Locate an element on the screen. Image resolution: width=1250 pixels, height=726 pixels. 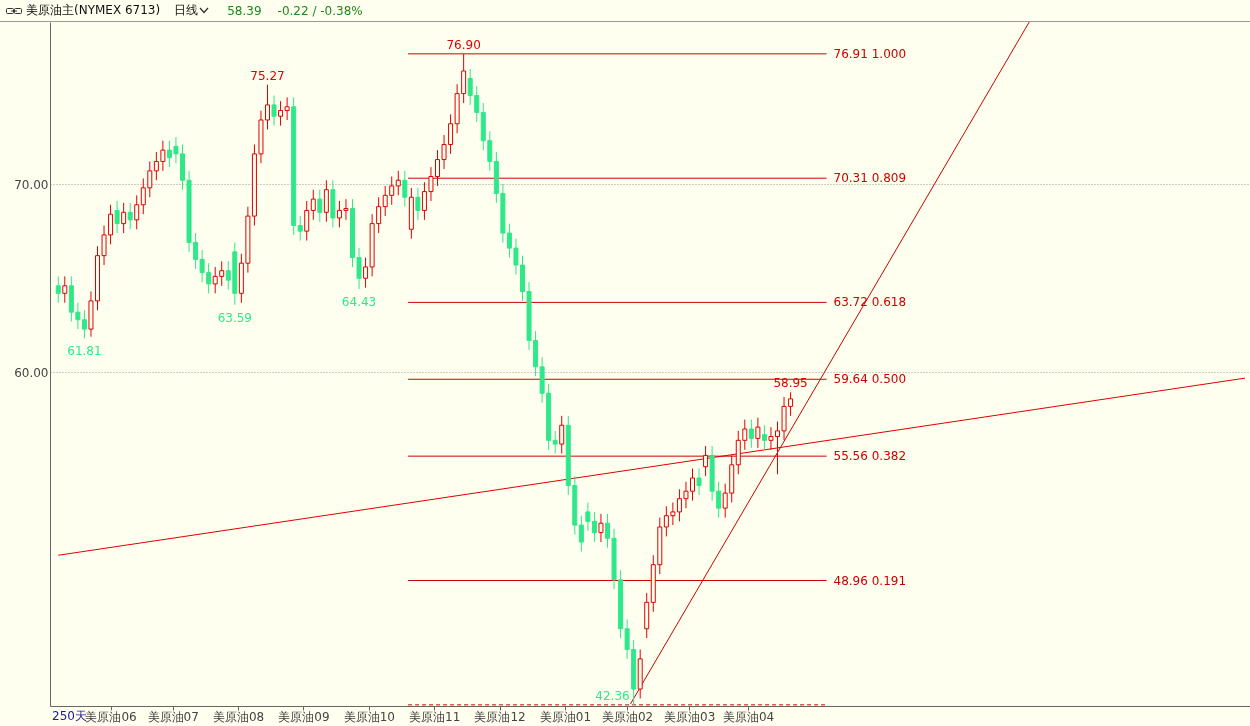
y-tick-label: 60.00 is located at coordinates (31, 372).